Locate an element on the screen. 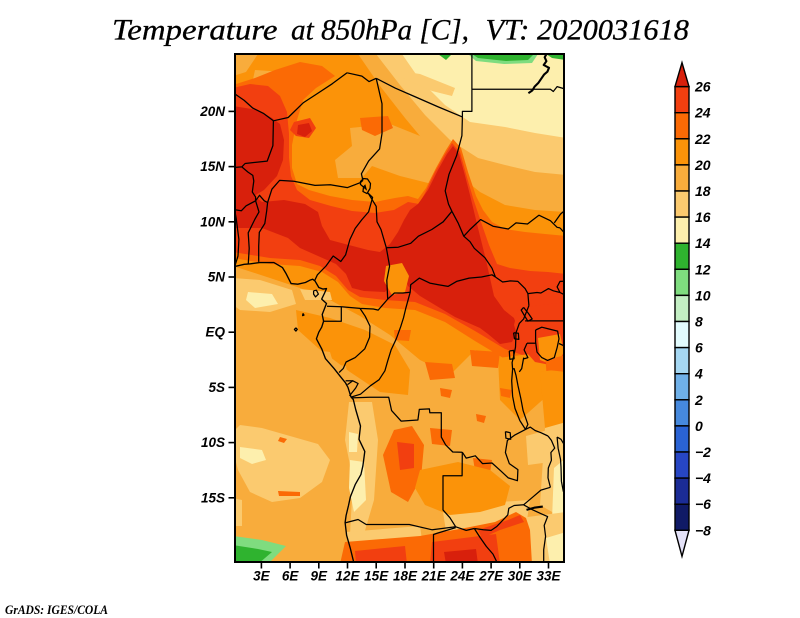 The height and width of the screenshot is (618, 800). svg-text: 5N is located at coordinates (217, 277).